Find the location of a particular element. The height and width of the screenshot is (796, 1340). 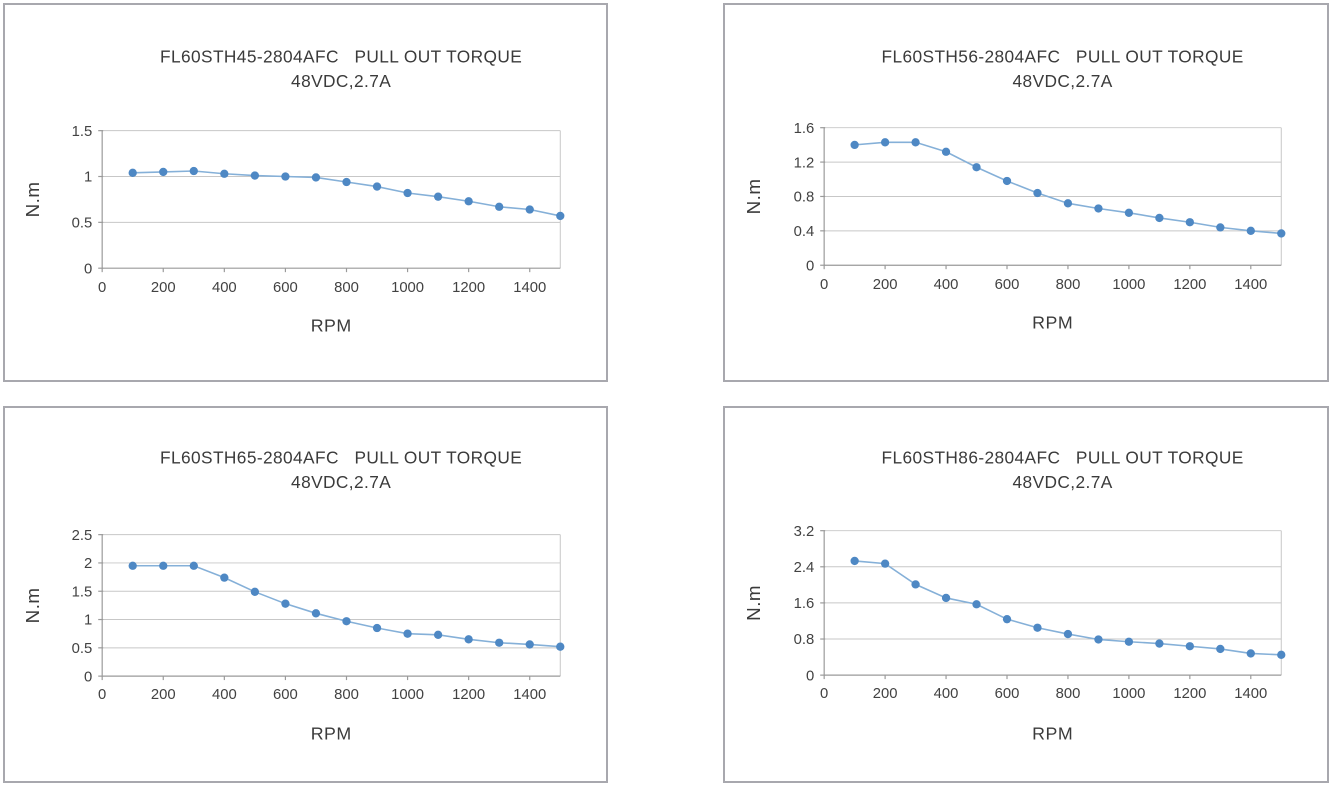

y-tick-label: 0.8 is located at coordinates (804, 640).